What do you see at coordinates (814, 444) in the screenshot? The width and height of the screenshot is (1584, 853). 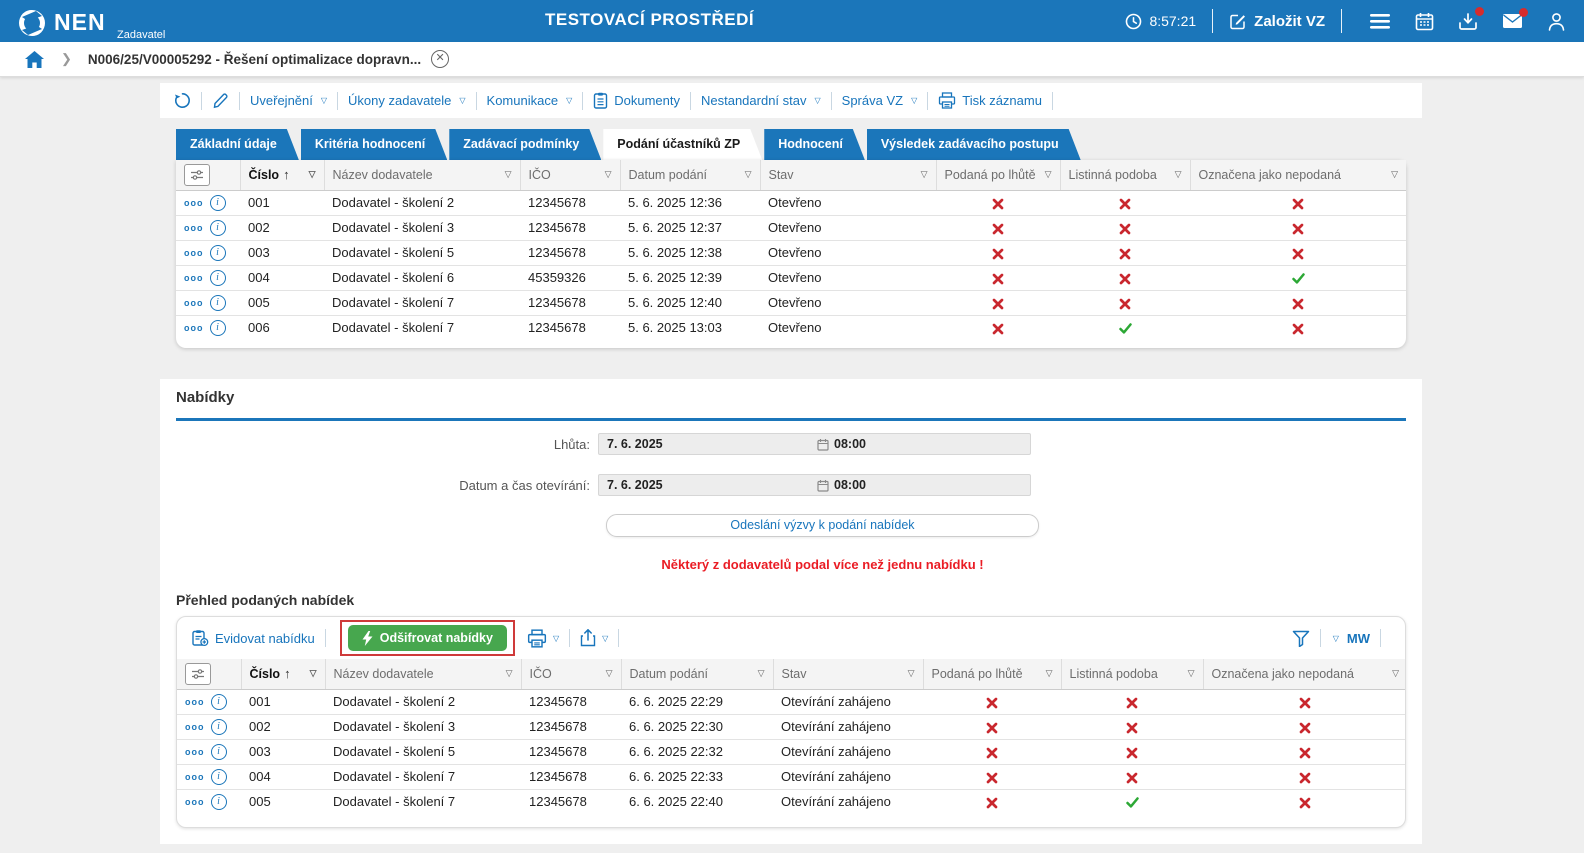 I see `deadline-field: 7. 6. 2025 08:00` at bounding box center [814, 444].